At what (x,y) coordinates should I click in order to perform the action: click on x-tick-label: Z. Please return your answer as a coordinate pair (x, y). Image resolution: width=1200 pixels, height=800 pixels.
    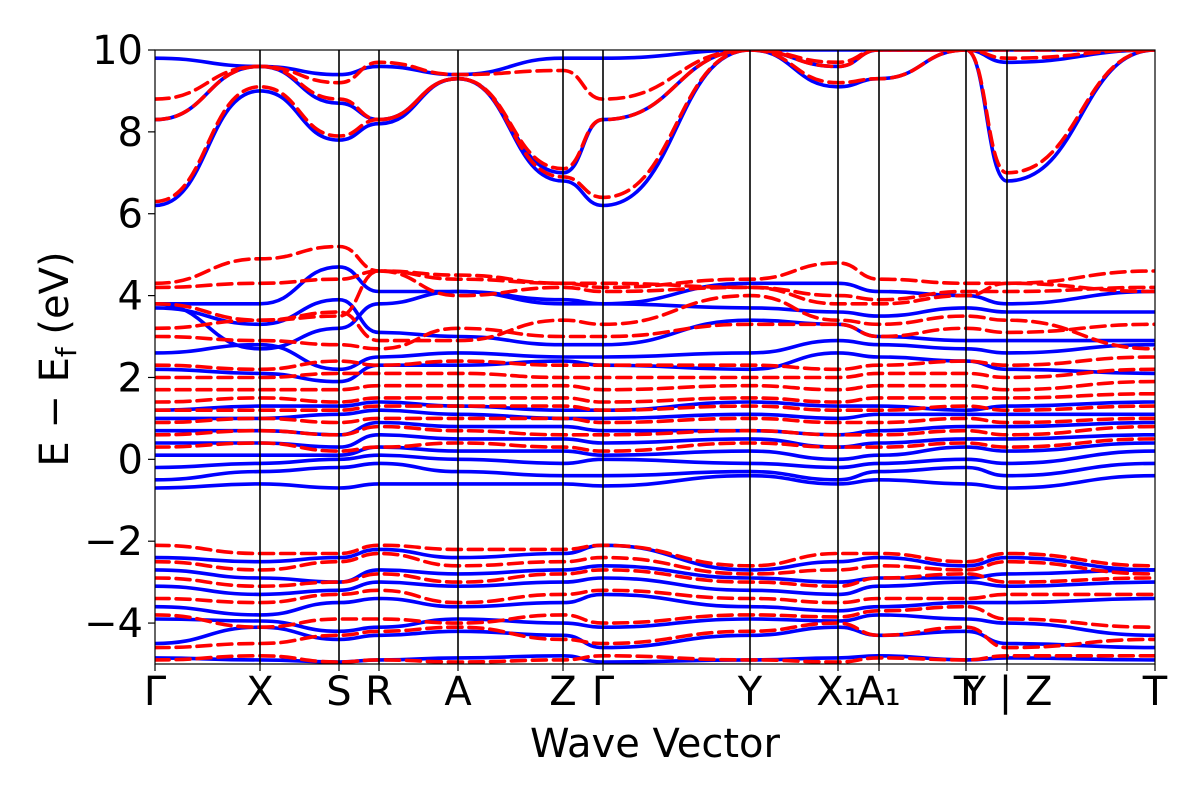
    Looking at the image, I should click on (562, 692).